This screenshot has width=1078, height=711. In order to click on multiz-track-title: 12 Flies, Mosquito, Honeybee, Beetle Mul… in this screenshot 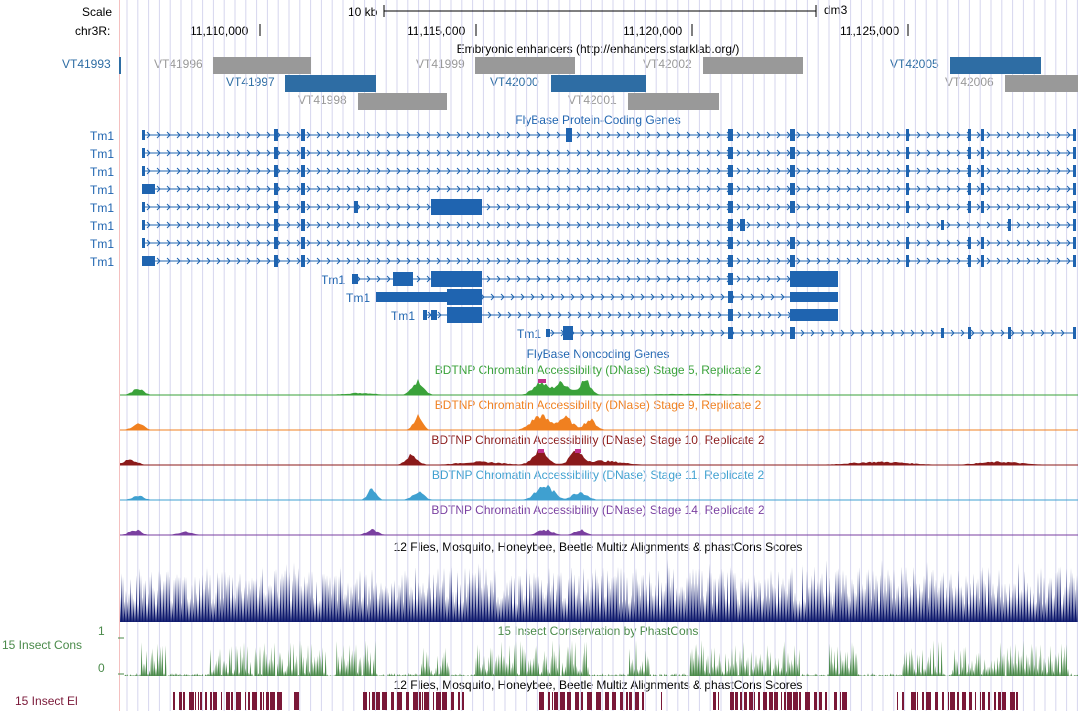, I will do `click(598, 547)`.